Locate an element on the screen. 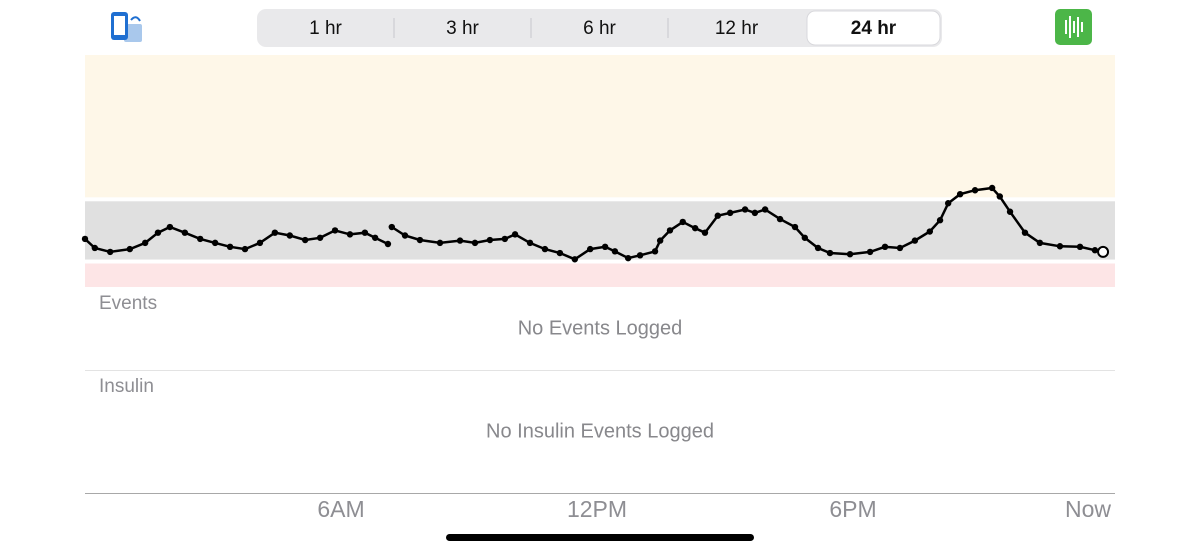 Image resolution: width=1200 pixels, height=552 pixels. x-tick-label: 6PM is located at coordinates (852, 509).